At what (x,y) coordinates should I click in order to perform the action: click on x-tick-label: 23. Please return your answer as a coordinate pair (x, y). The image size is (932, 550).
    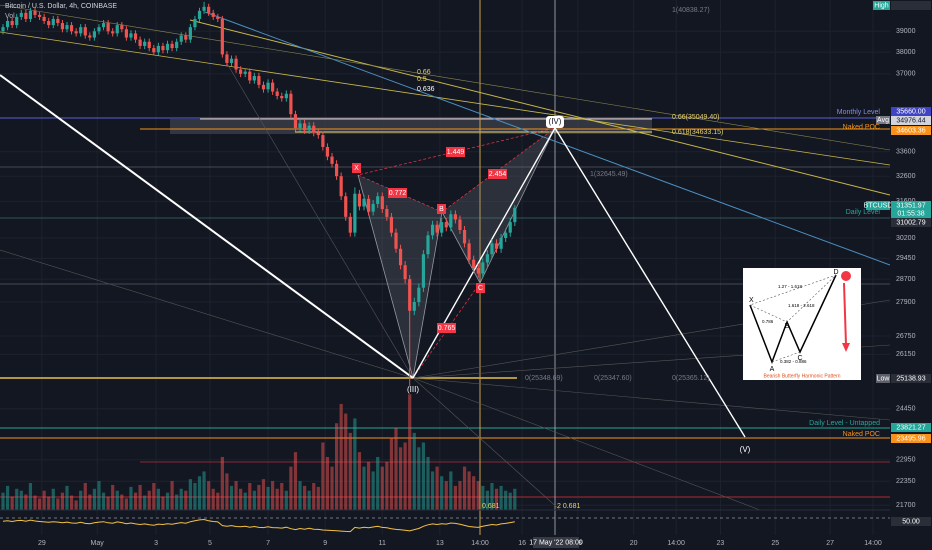
    Looking at the image, I should click on (721, 543).